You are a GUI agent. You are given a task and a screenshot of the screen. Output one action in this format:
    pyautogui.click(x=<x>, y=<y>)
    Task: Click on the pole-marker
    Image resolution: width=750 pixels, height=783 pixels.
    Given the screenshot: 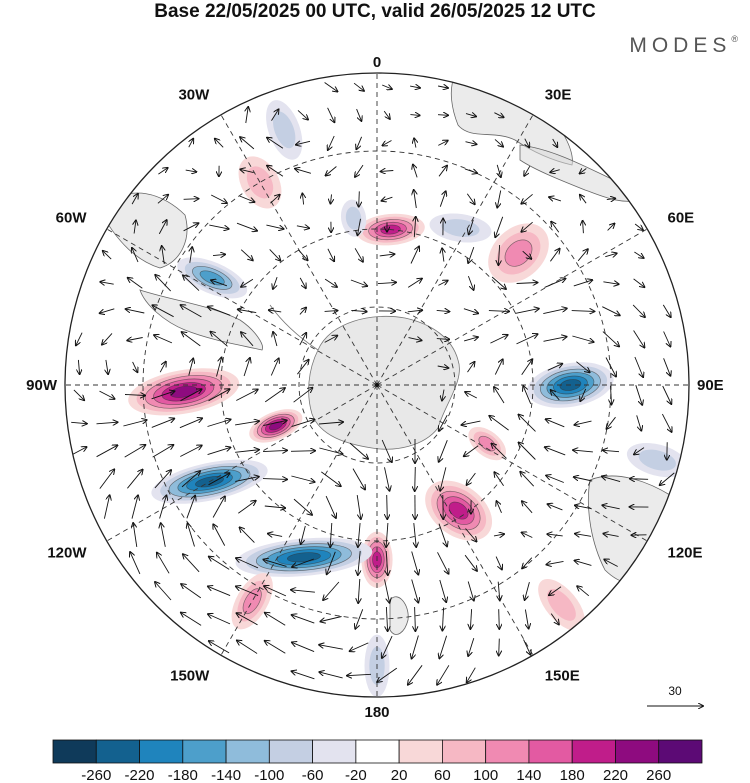 What is the action you would take?
    pyautogui.click(x=377, y=385)
    